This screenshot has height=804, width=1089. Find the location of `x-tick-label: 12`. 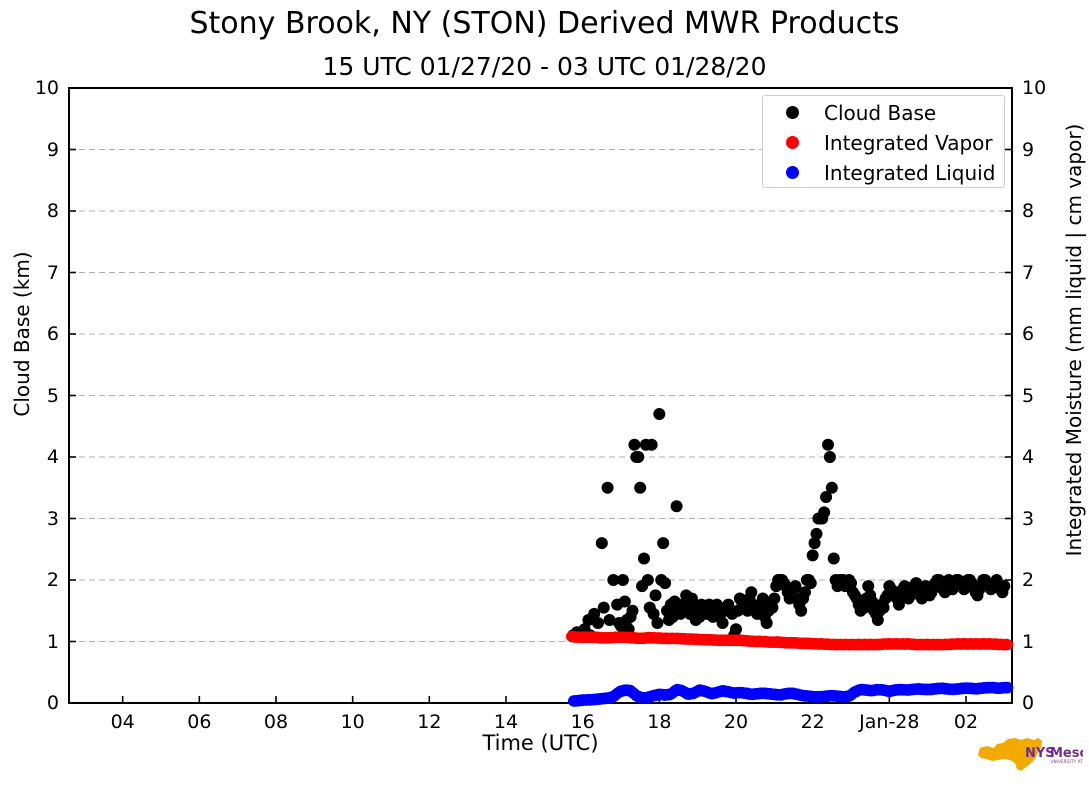

x-tick-label: 12 is located at coordinates (429, 722).